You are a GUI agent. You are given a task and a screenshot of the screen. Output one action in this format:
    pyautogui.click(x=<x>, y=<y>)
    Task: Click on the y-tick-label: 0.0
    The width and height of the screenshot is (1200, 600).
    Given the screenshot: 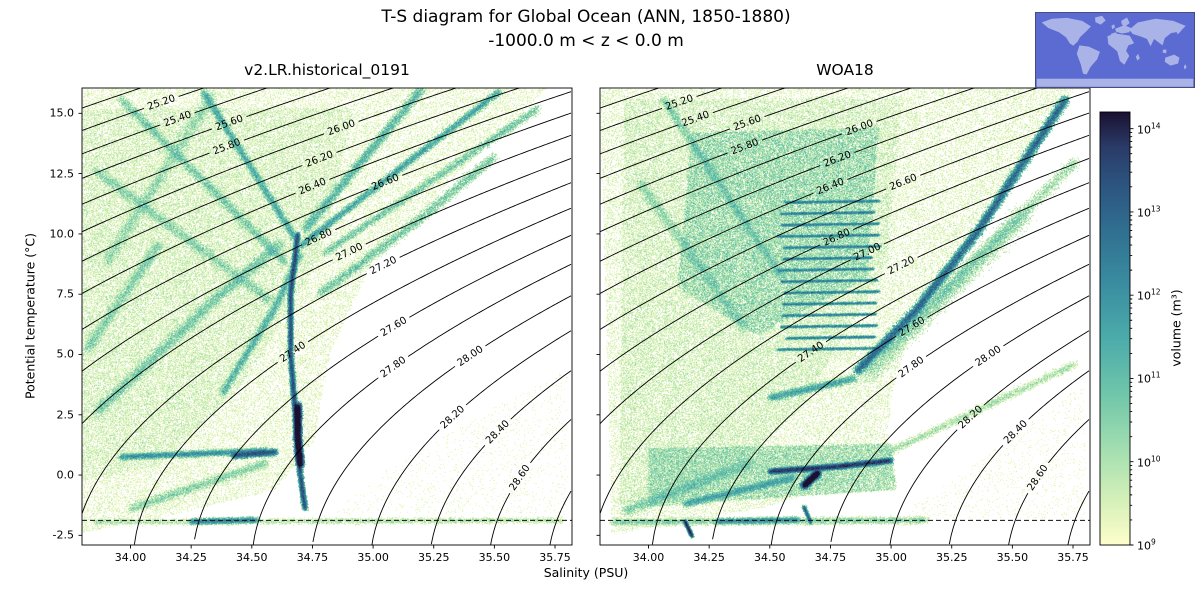 What is the action you would take?
    pyautogui.click(x=65, y=475)
    